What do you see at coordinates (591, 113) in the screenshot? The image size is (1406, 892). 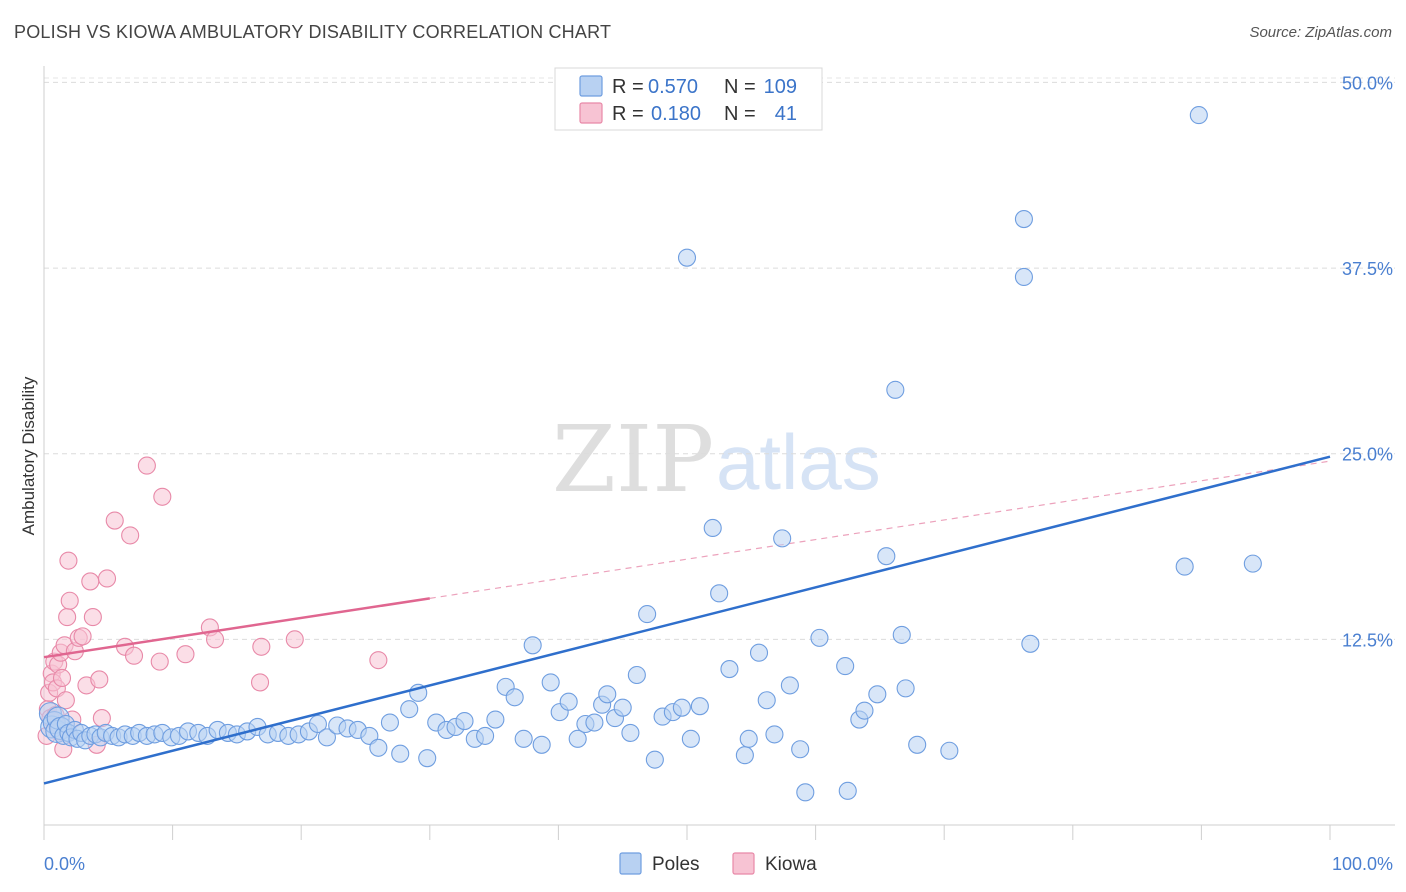 I see `legend-swatch-kiowa` at bounding box center [591, 113].